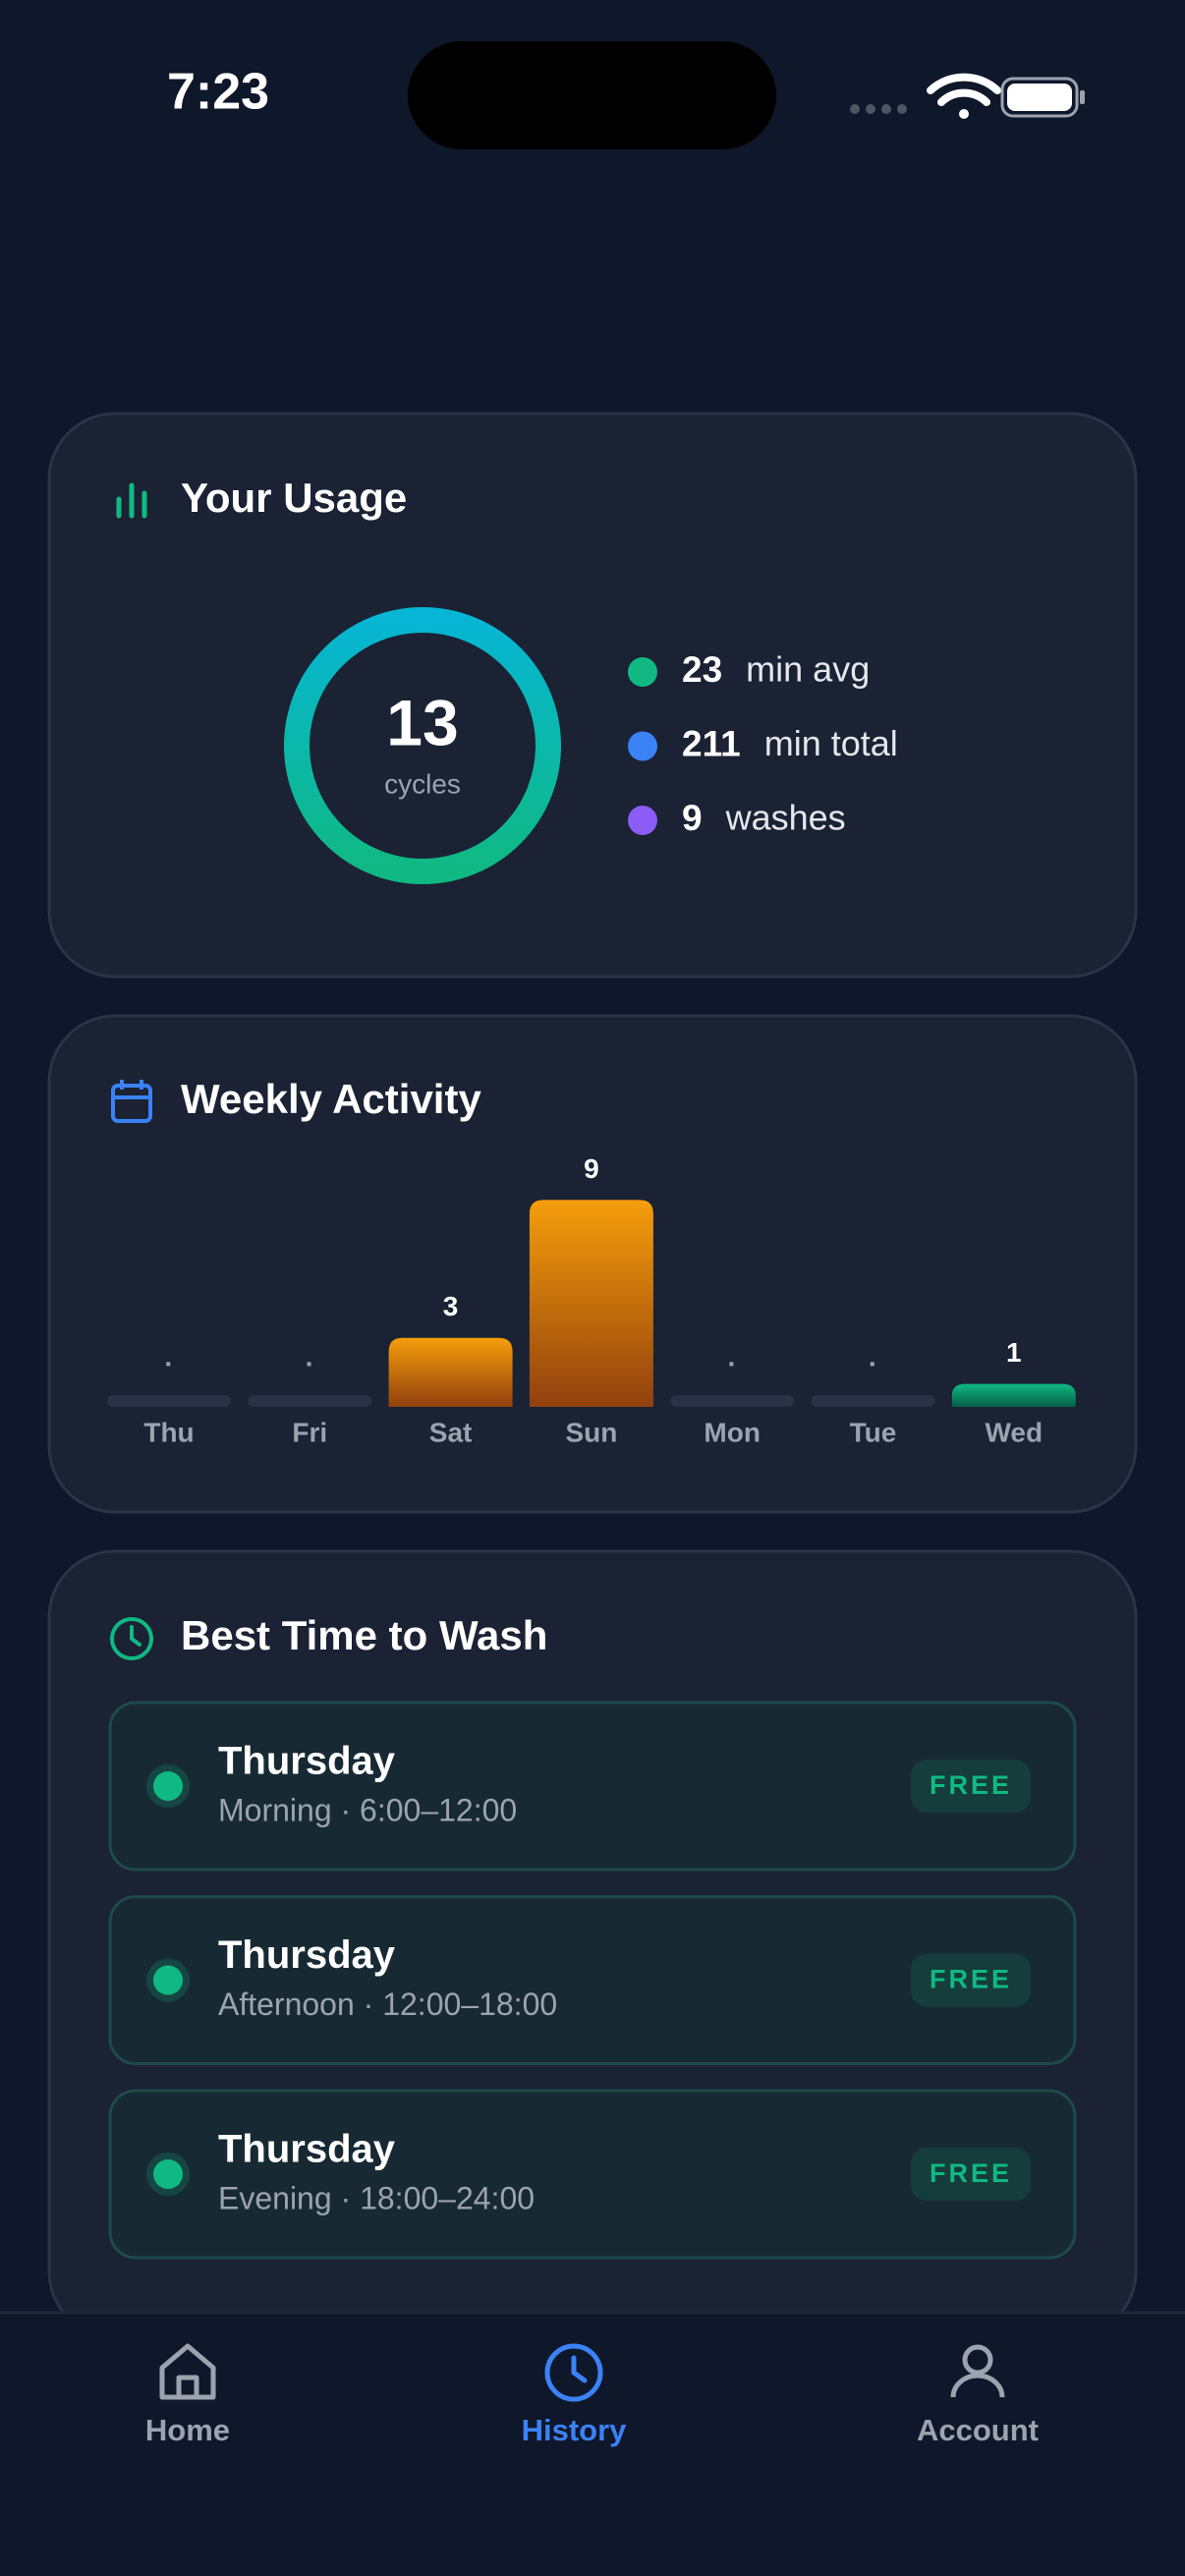  Describe the element at coordinates (187, 2430) in the screenshot. I see `nav-label: Home` at that location.